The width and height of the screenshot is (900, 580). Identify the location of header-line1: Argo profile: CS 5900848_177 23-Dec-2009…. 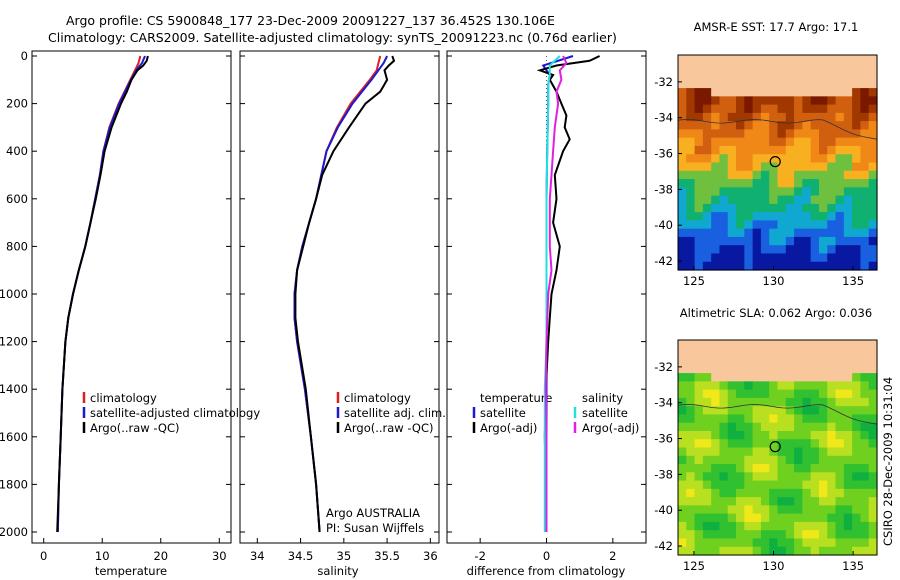
(310, 20).